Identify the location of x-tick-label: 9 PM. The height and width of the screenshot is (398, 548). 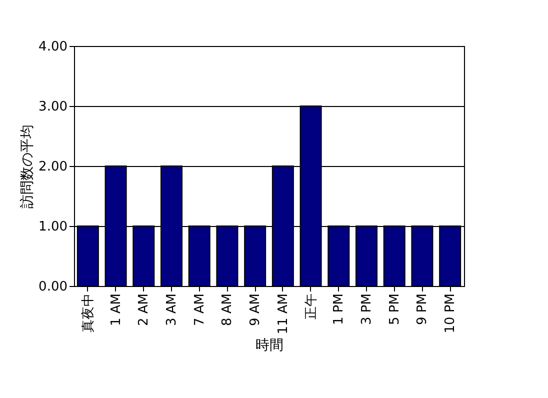
(422, 309).